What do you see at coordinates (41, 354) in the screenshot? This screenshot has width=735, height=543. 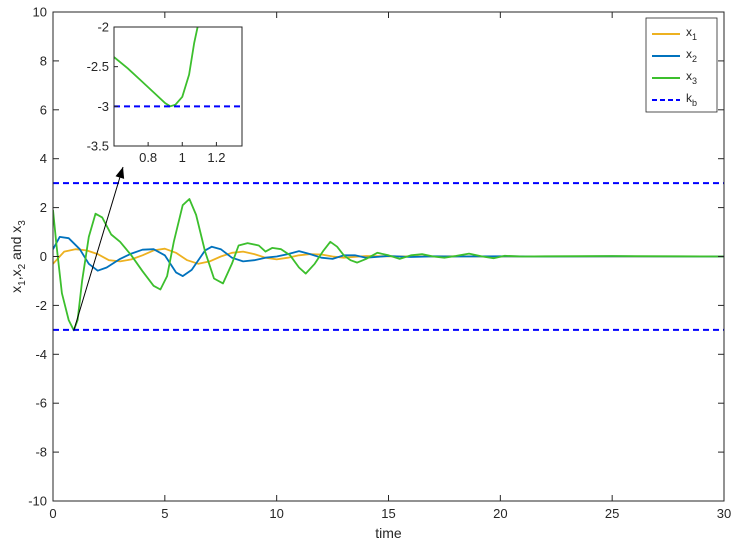 I see `y-tick-label: -4` at bounding box center [41, 354].